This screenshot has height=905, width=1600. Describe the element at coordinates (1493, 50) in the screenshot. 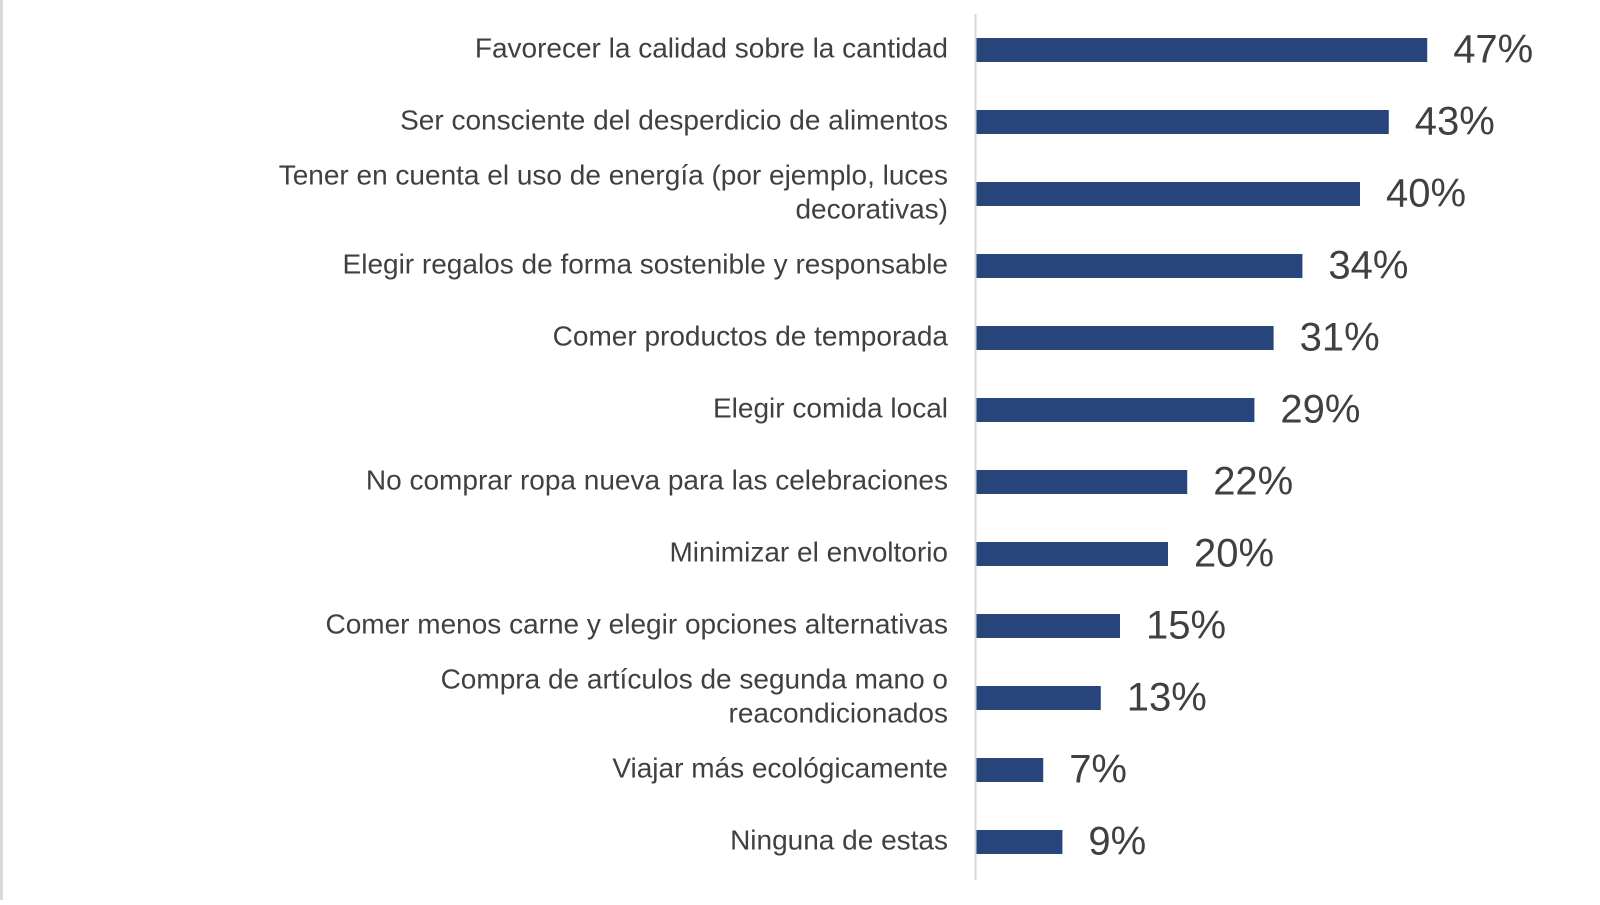

I see `value-label-favorecer-la-calidad-sobre-la-cantidad: 47%` at that location.